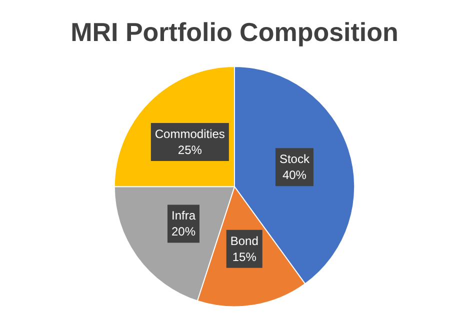 This screenshot has width=469, height=324. I want to click on data-label: 25%, so click(190, 150).